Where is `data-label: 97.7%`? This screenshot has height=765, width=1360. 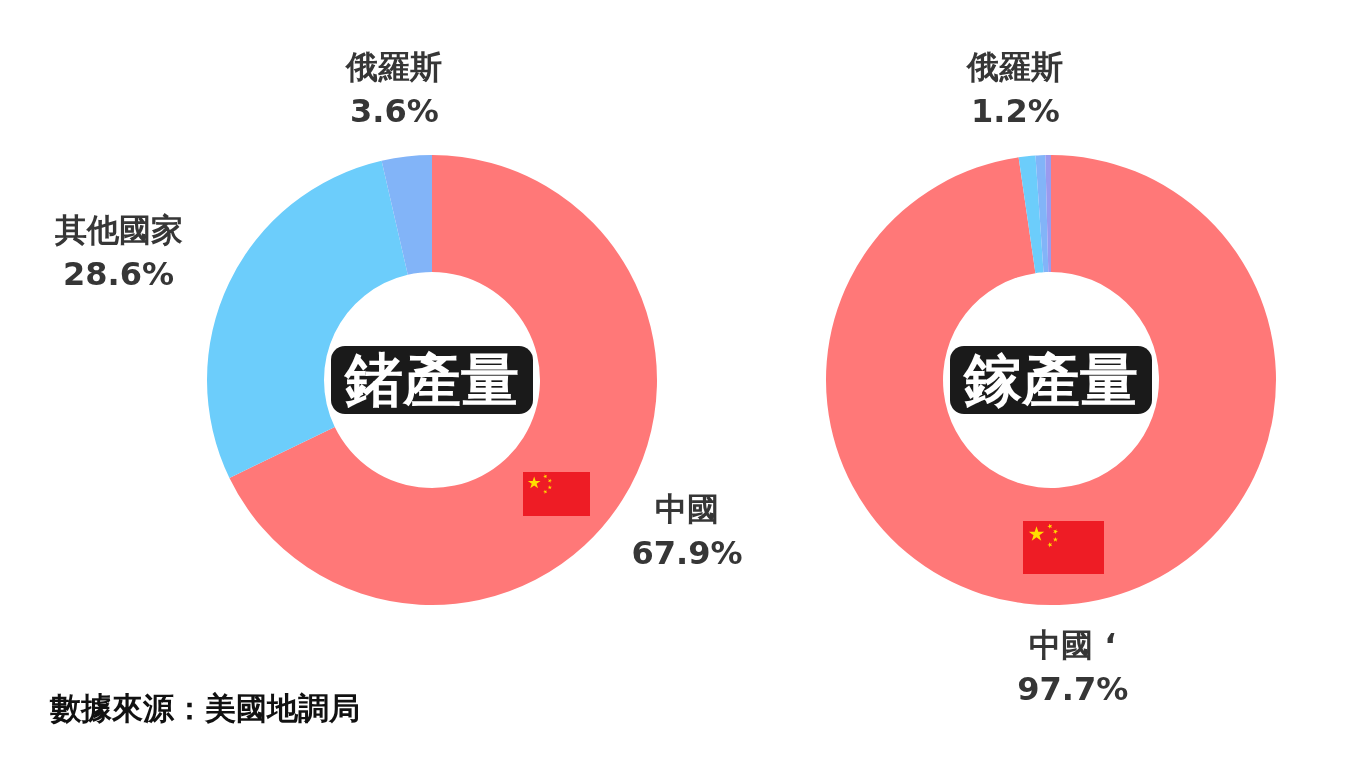
data-label: 97.7% is located at coordinates (1073, 688).